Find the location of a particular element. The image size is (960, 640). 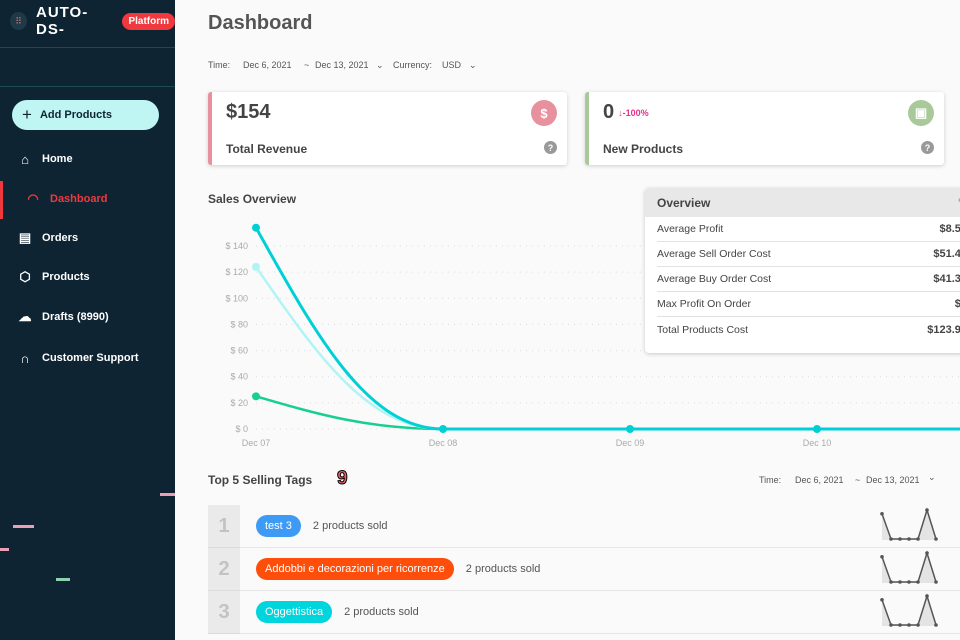

x-tick-label: Dec 09 is located at coordinates (630, 443).